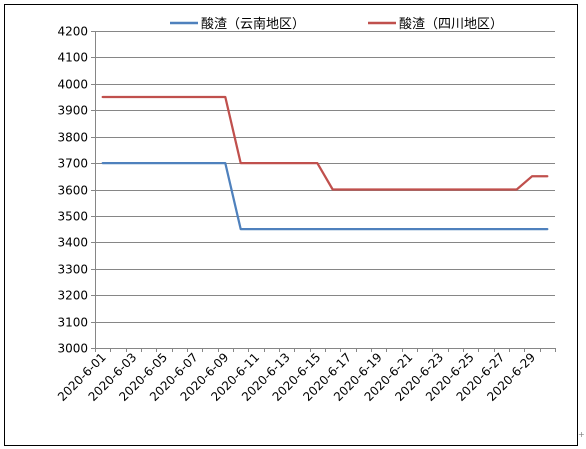 The width and height of the screenshot is (586, 449). I want to click on y-tick-label: 3800, so click(72, 138).